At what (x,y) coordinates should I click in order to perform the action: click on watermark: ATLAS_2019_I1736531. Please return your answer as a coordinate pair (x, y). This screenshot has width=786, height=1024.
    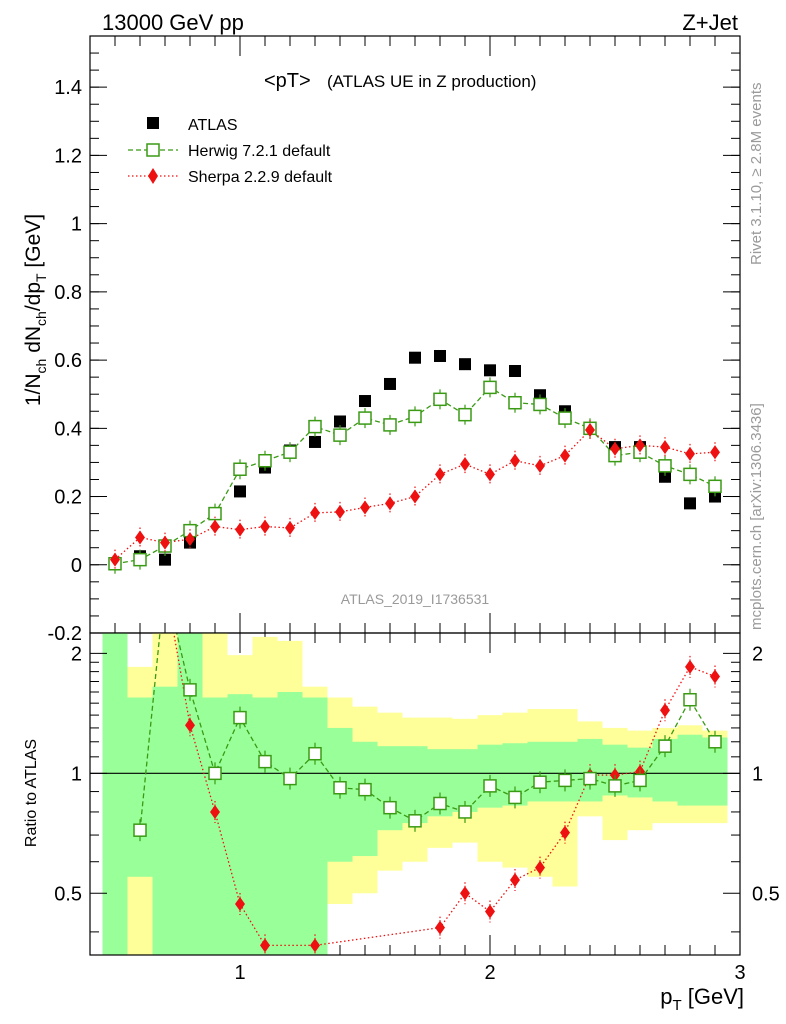
    Looking at the image, I should click on (415, 599).